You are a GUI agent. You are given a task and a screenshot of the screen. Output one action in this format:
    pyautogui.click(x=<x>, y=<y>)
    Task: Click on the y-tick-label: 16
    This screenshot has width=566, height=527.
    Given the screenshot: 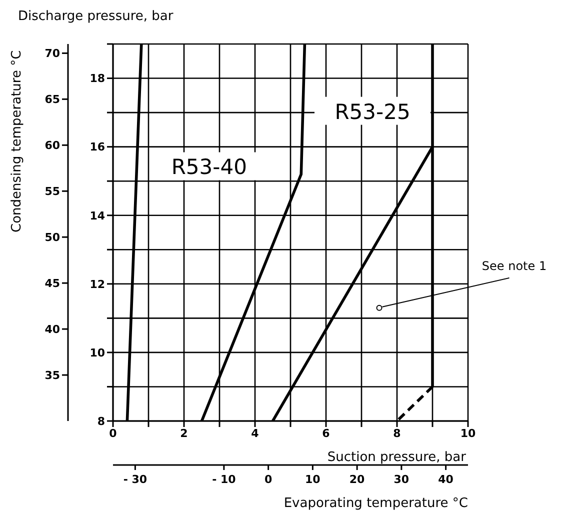 What is the action you would take?
    pyautogui.click(x=98, y=147)
    